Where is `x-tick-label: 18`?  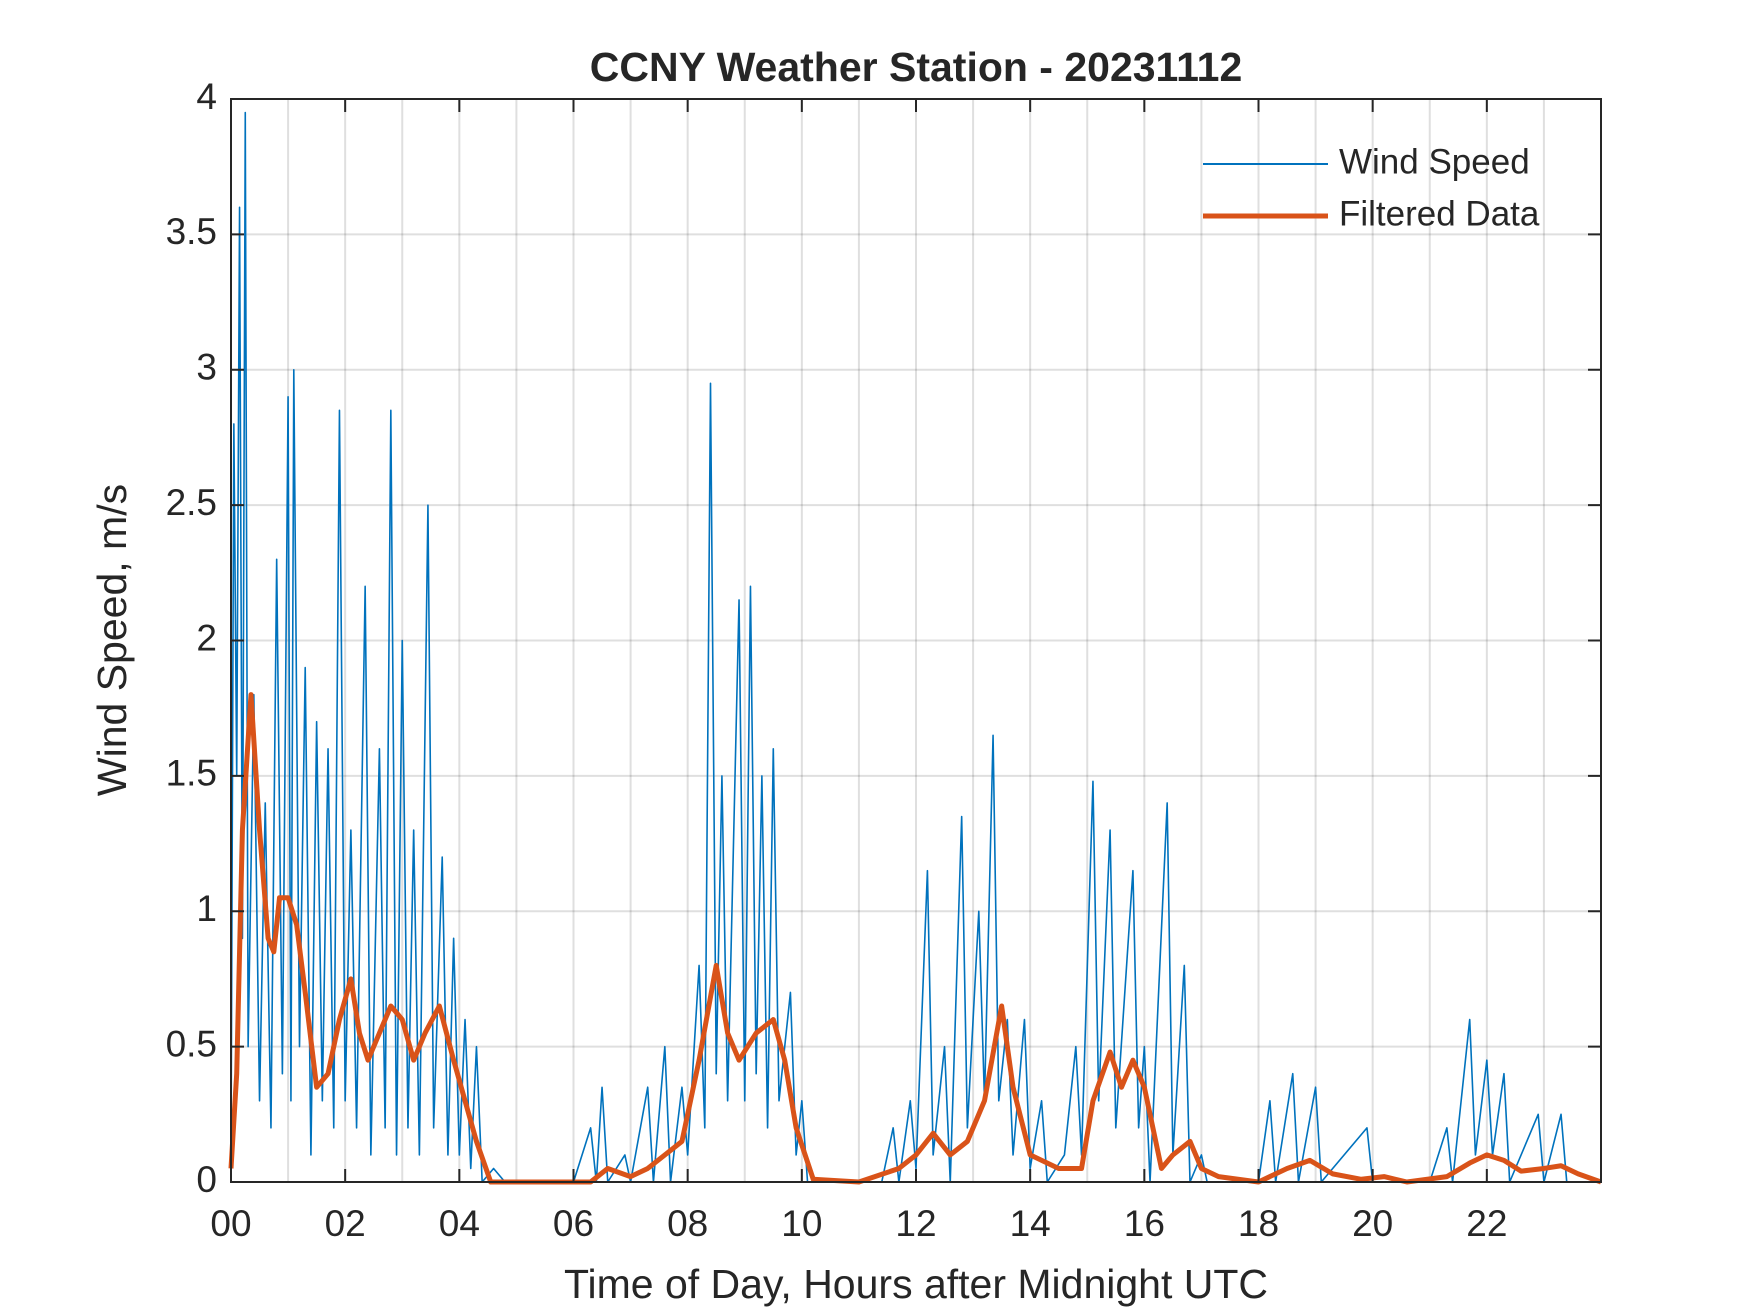 x-tick-label: 18 is located at coordinates (1258, 1223).